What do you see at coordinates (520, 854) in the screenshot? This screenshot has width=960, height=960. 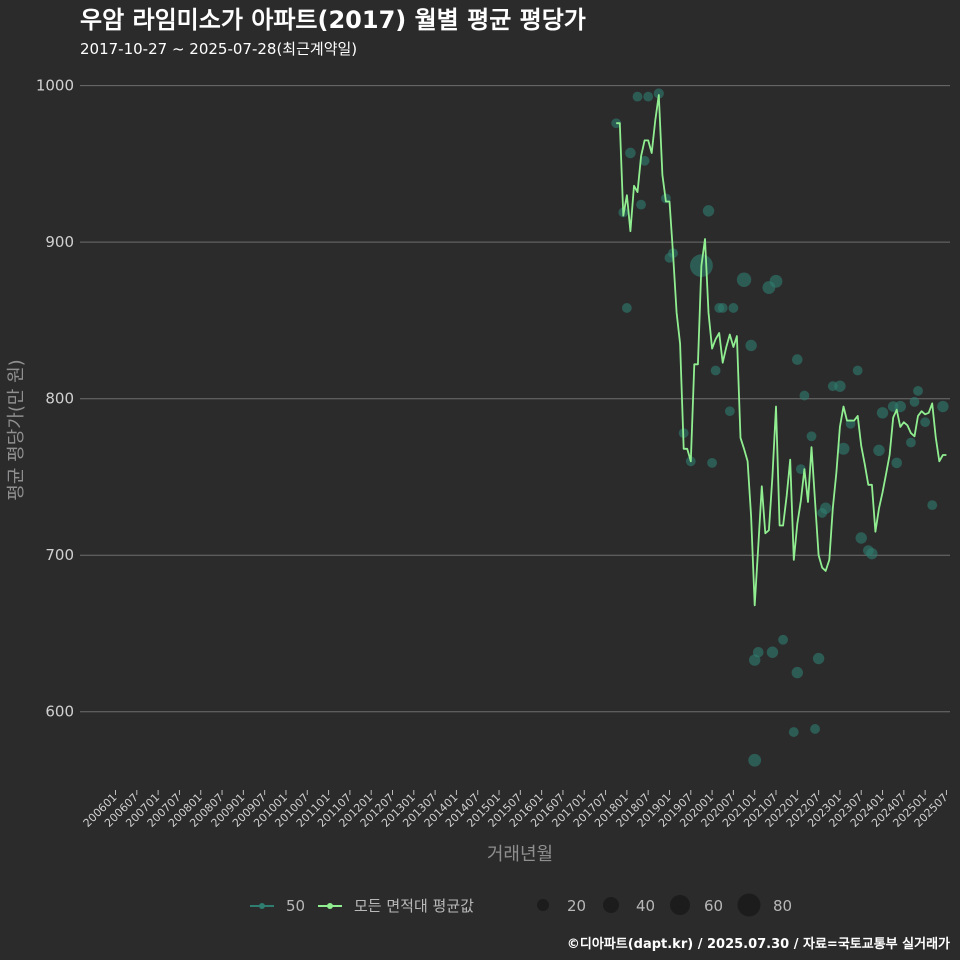 I see `x-axis-label: 거래년월` at bounding box center [520, 854].